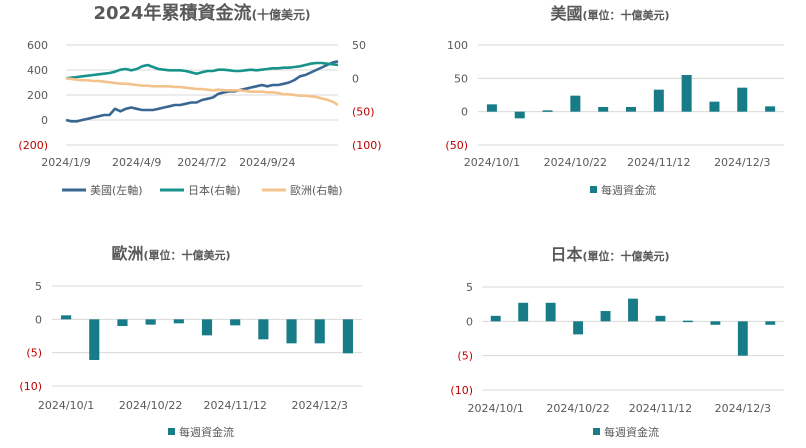 This screenshot has height=448, width=806. I want to click on chart-title-main: 美國, so click(566, 13).